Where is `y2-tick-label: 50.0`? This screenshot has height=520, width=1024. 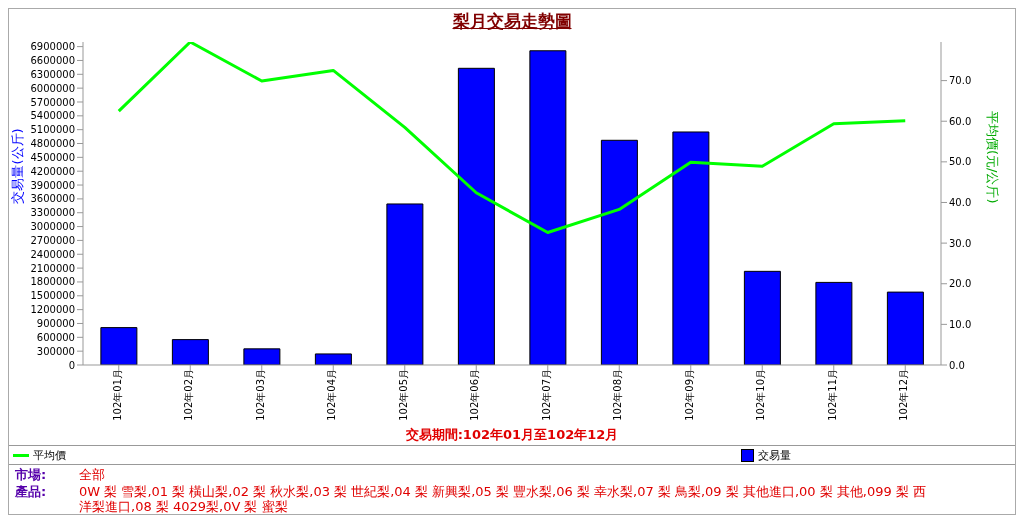
y2-tick-label: 50.0 is located at coordinates (960, 162).